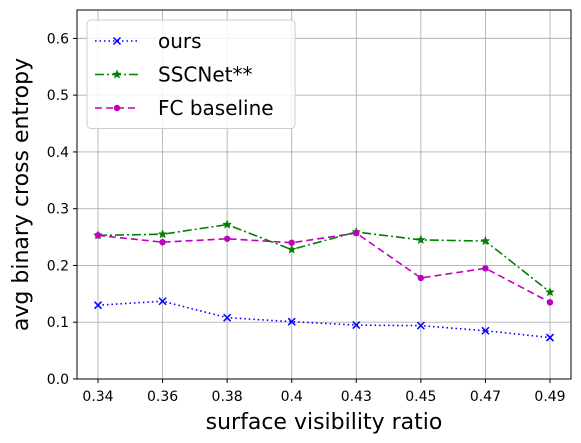 The width and height of the screenshot is (581, 443). Describe the element at coordinates (58, 39) in the screenshot. I see `y-tick-label: 0.6` at that location.